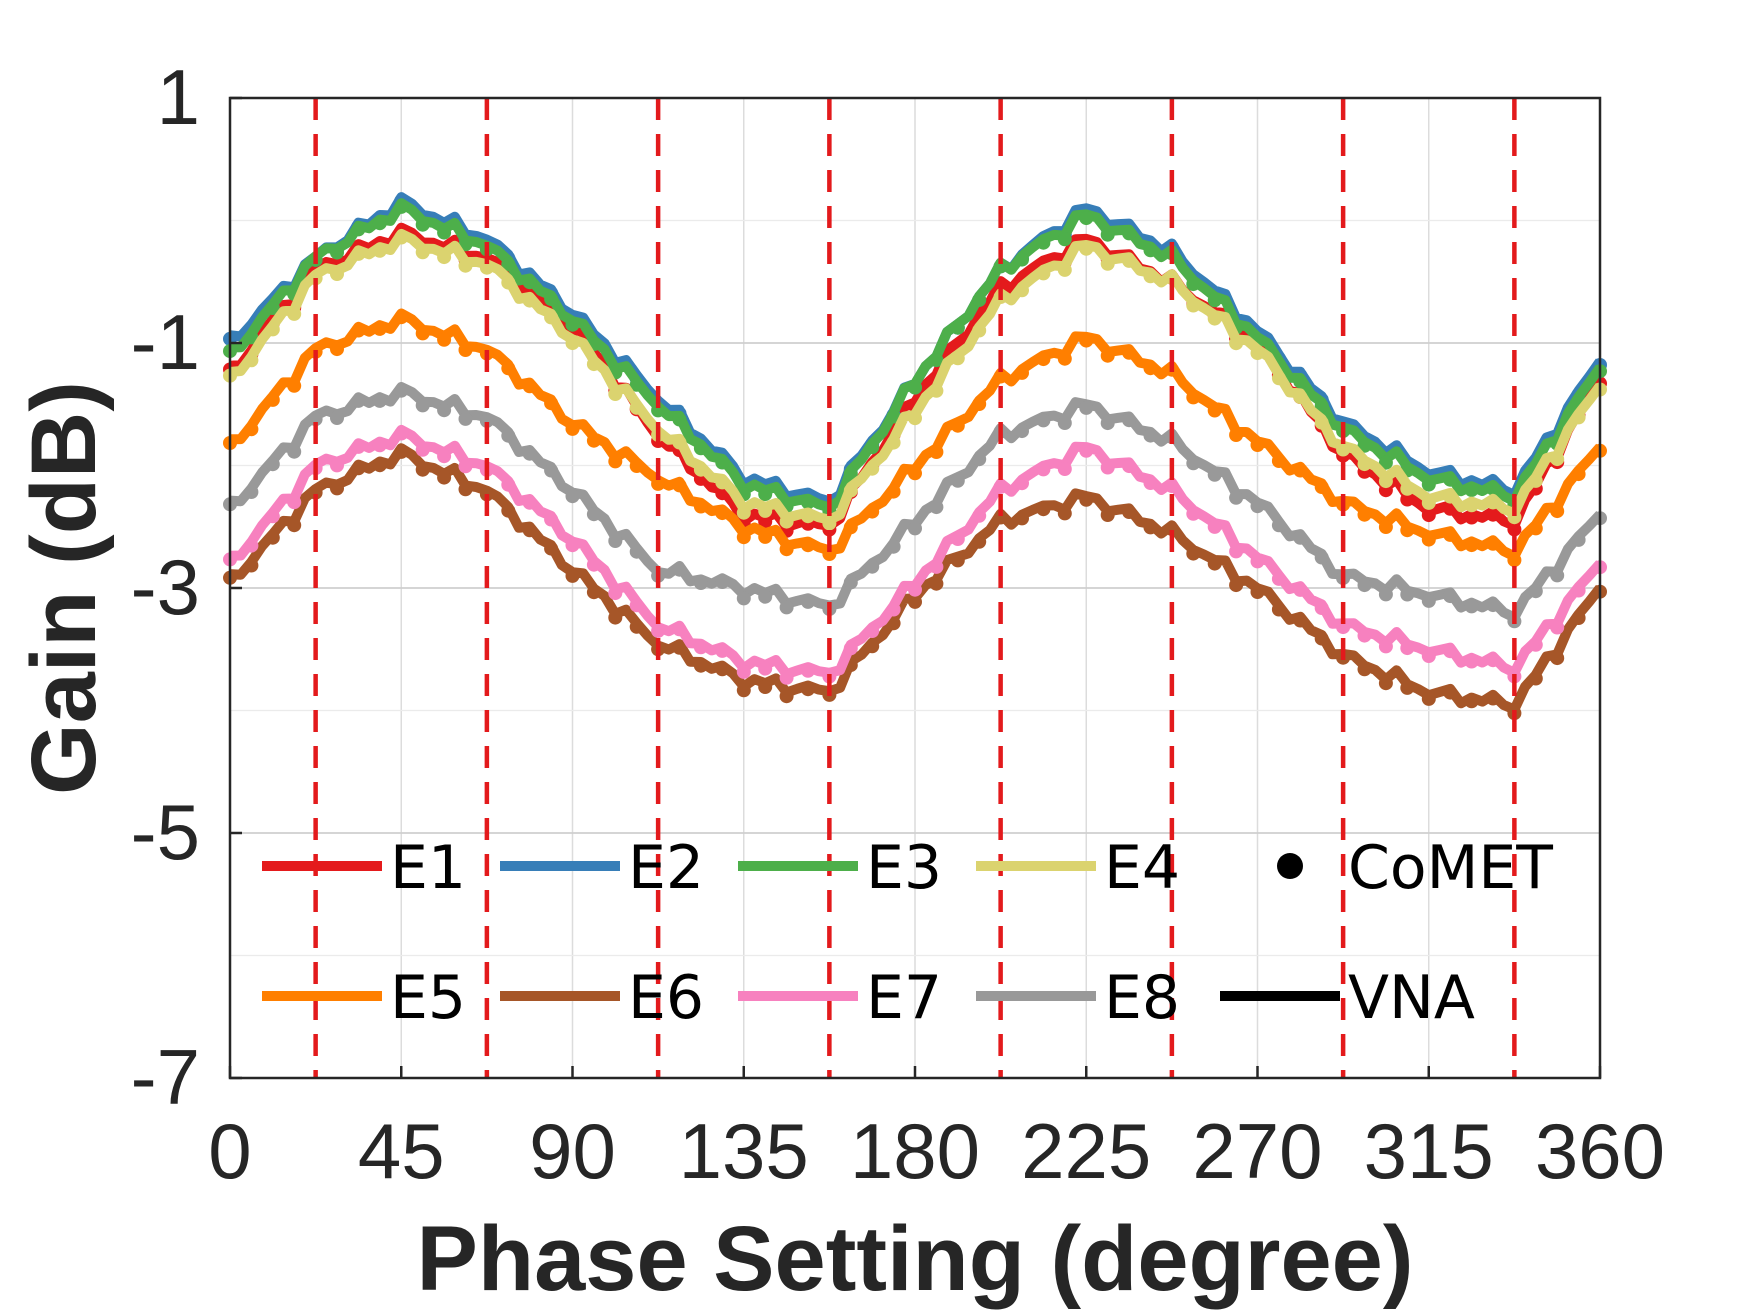  What do you see at coordinates (1078, 868) in the screenshot?
I see `legend-entry-e4: E4` at bounding box center [1078, 868].